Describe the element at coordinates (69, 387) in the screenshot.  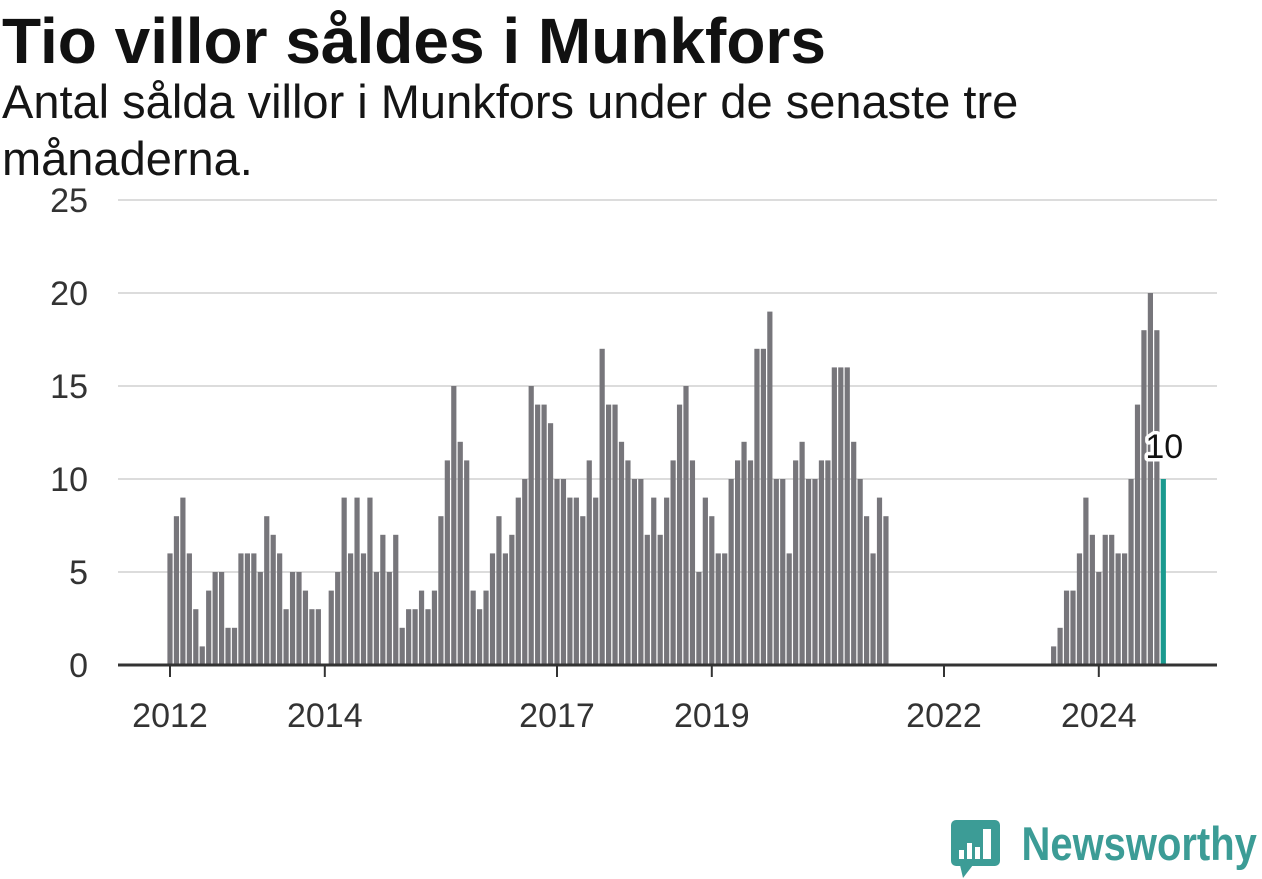
I see `y-tick-label: 15` at that location.